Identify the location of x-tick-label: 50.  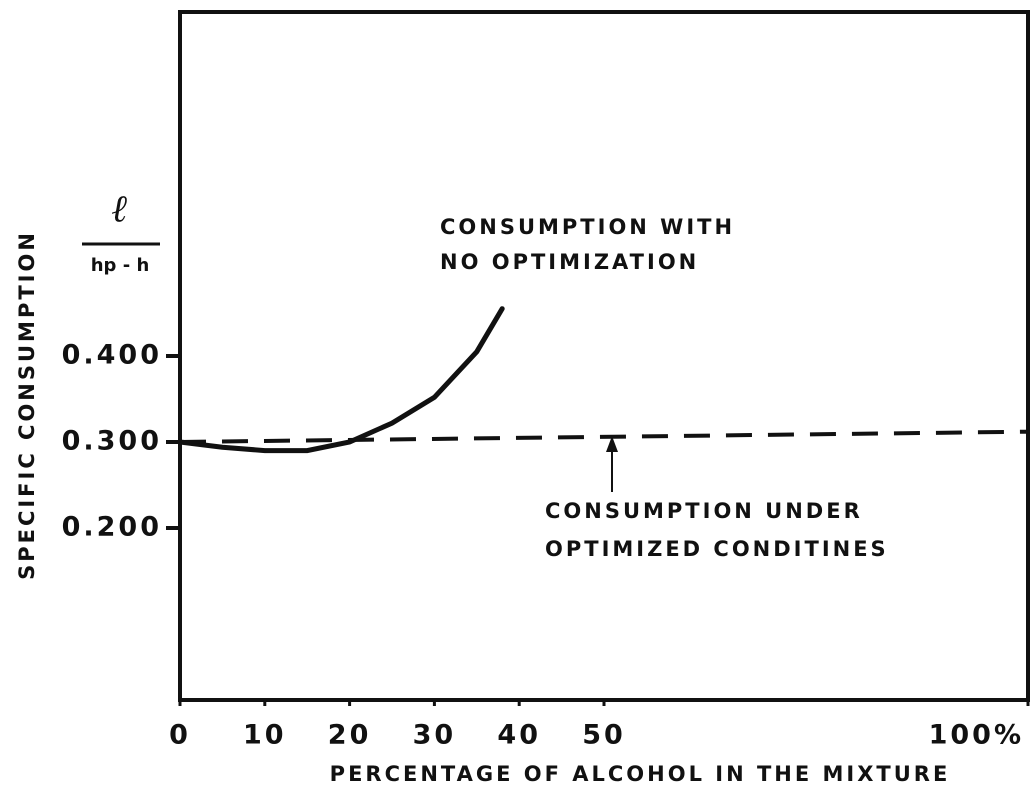
(604, 735).